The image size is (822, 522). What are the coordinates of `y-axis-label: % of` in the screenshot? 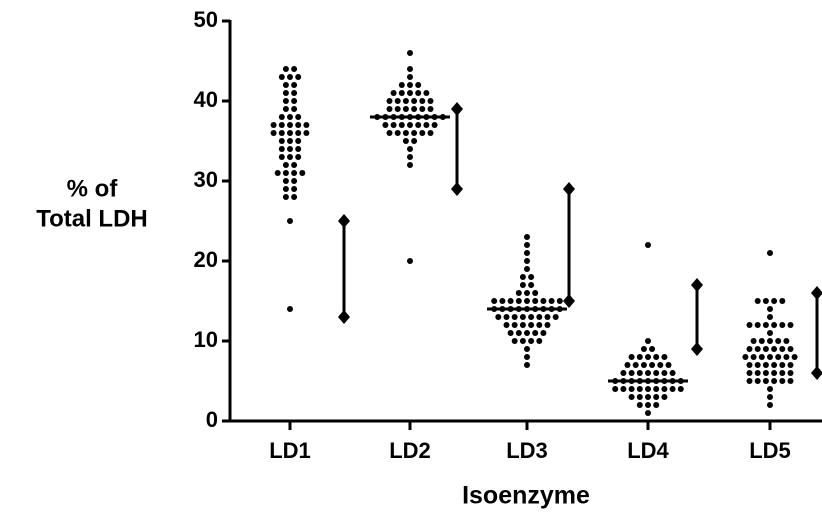 It's located at (93, 188).